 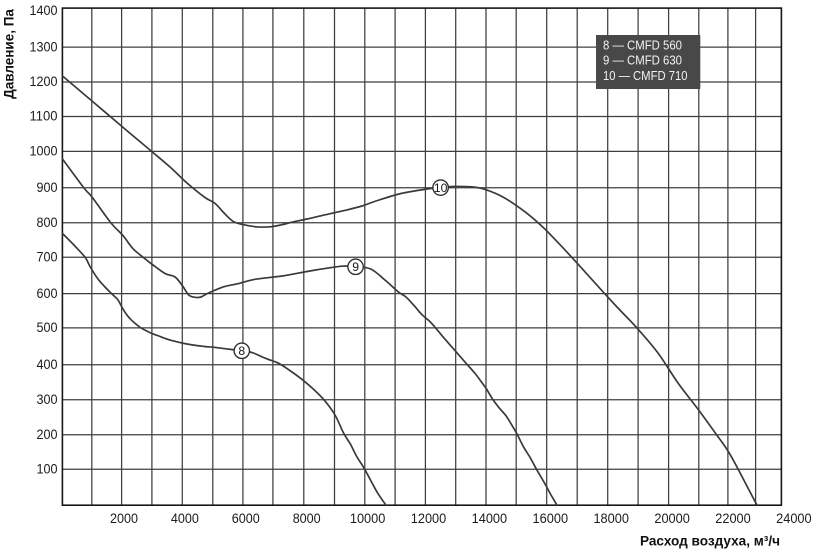 I want to click on svg-text: 800, so click(x=47, y=222).